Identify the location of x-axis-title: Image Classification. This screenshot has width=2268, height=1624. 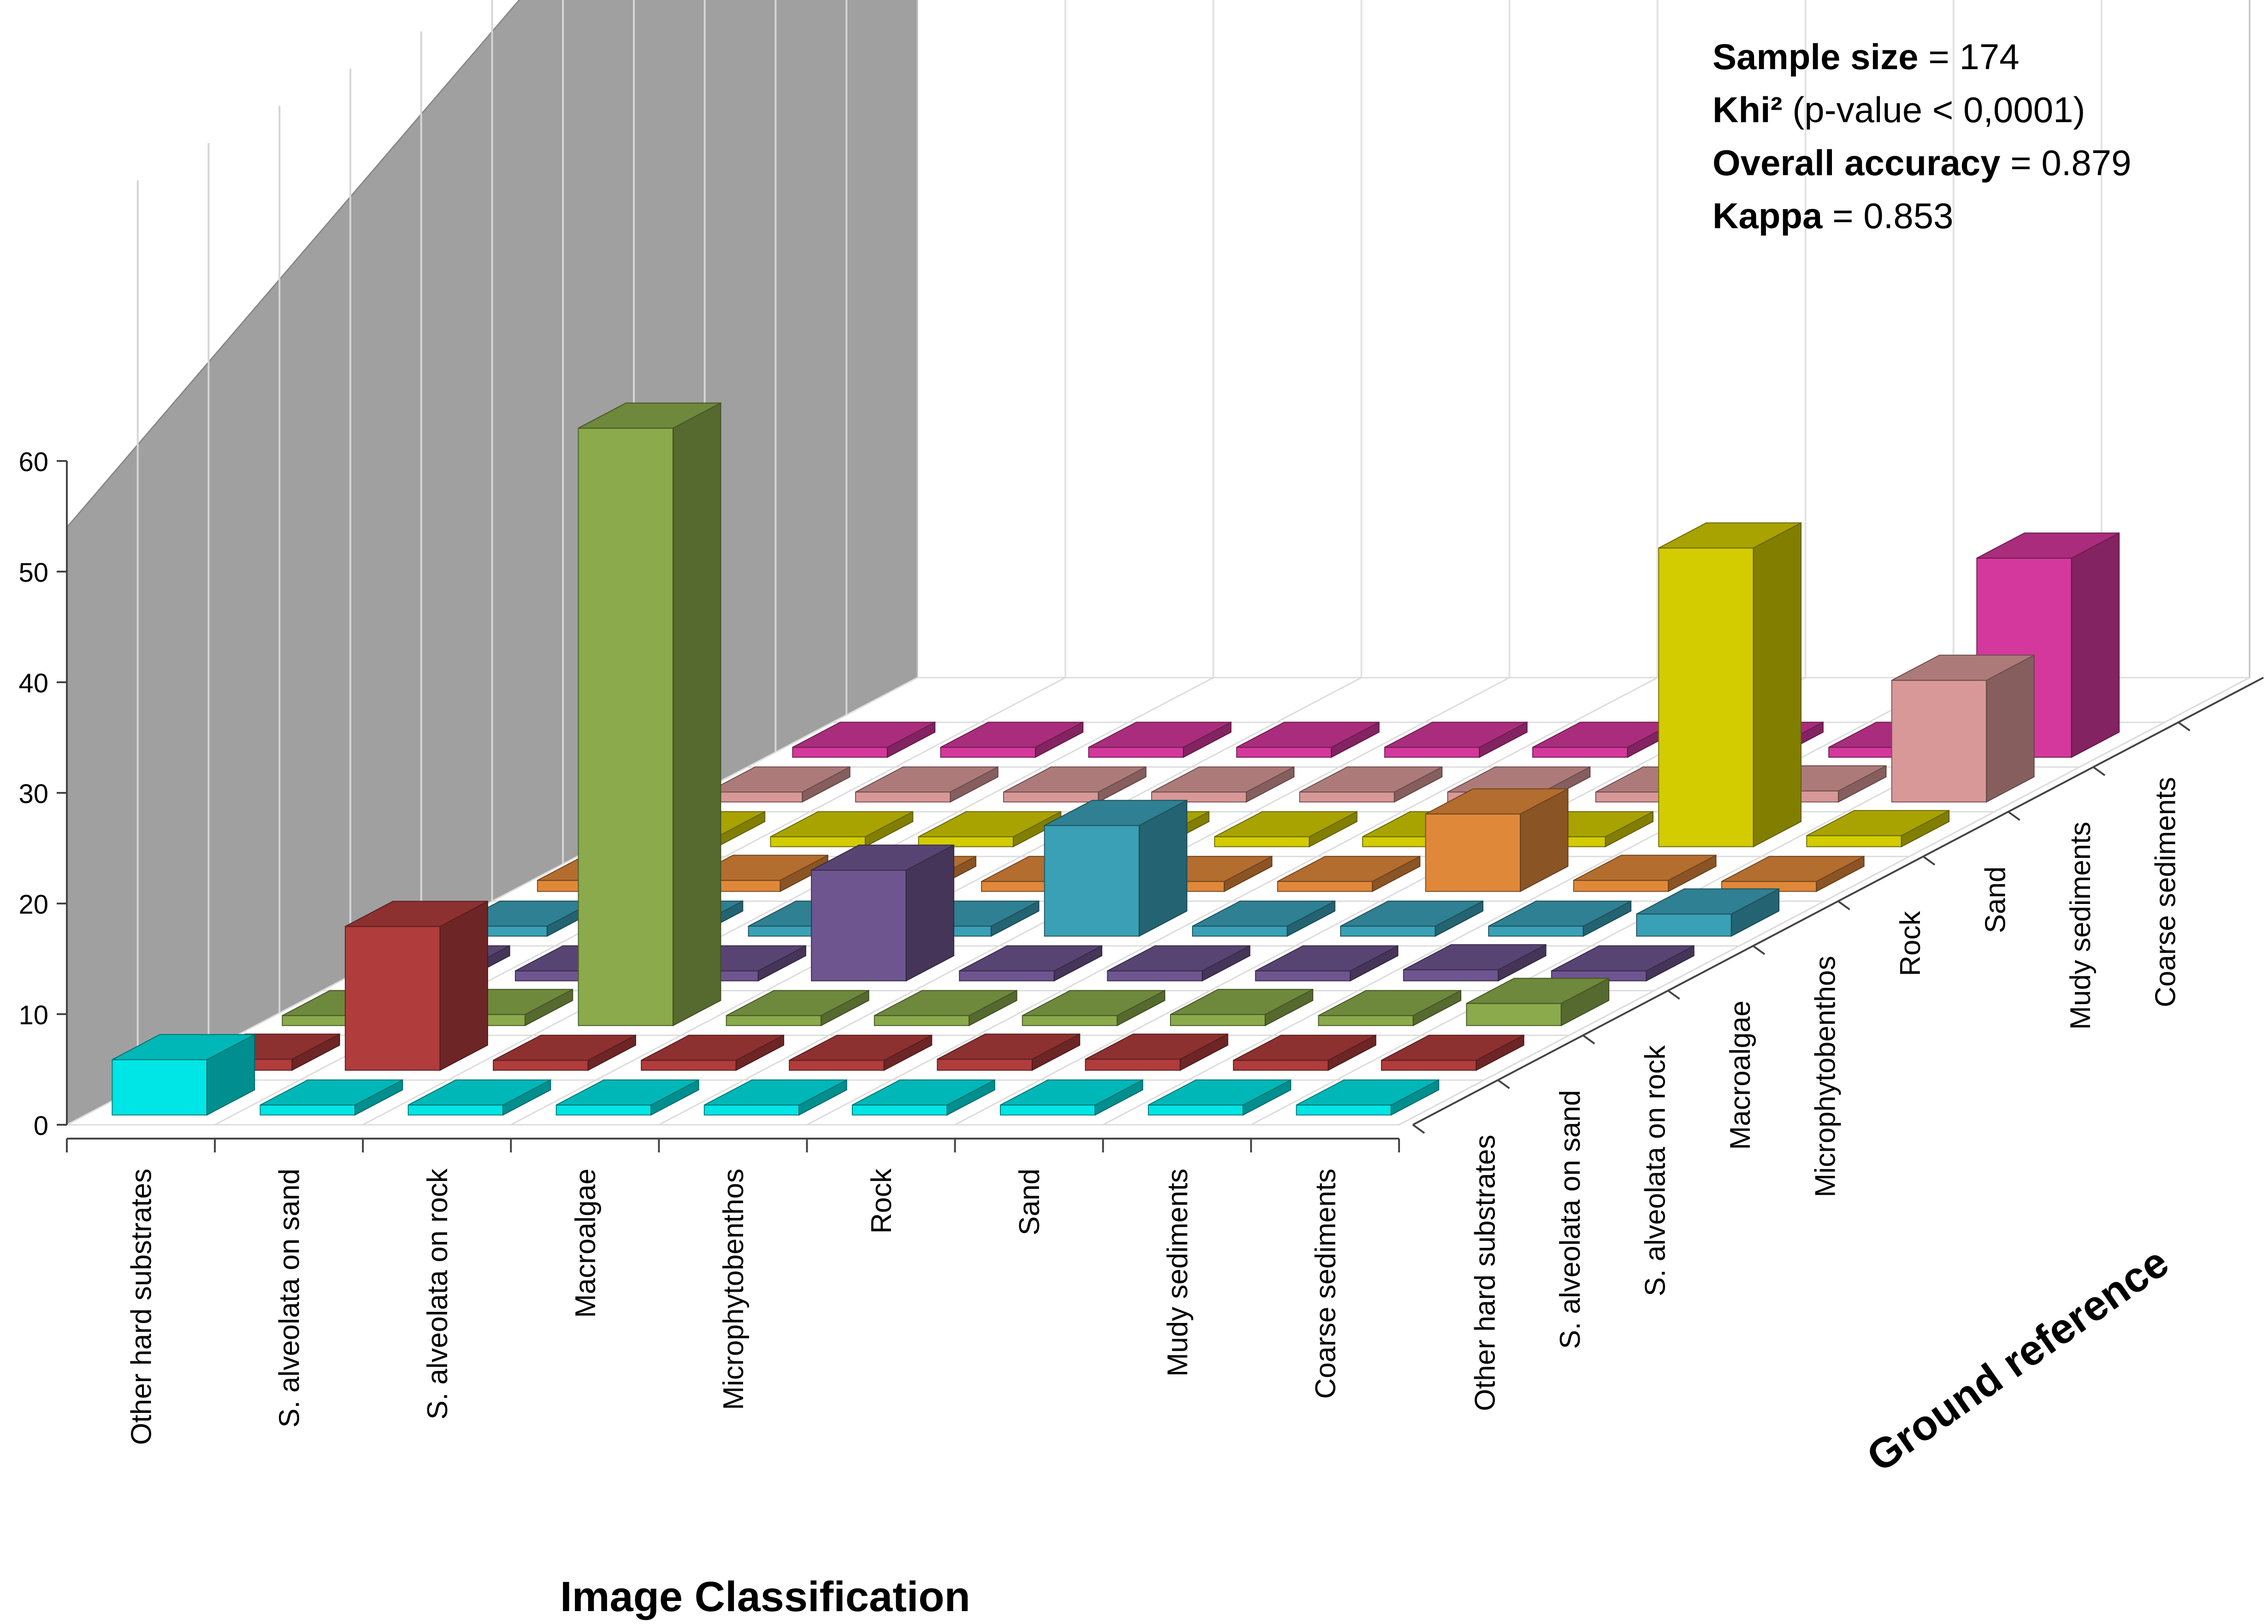
(765, 1597).